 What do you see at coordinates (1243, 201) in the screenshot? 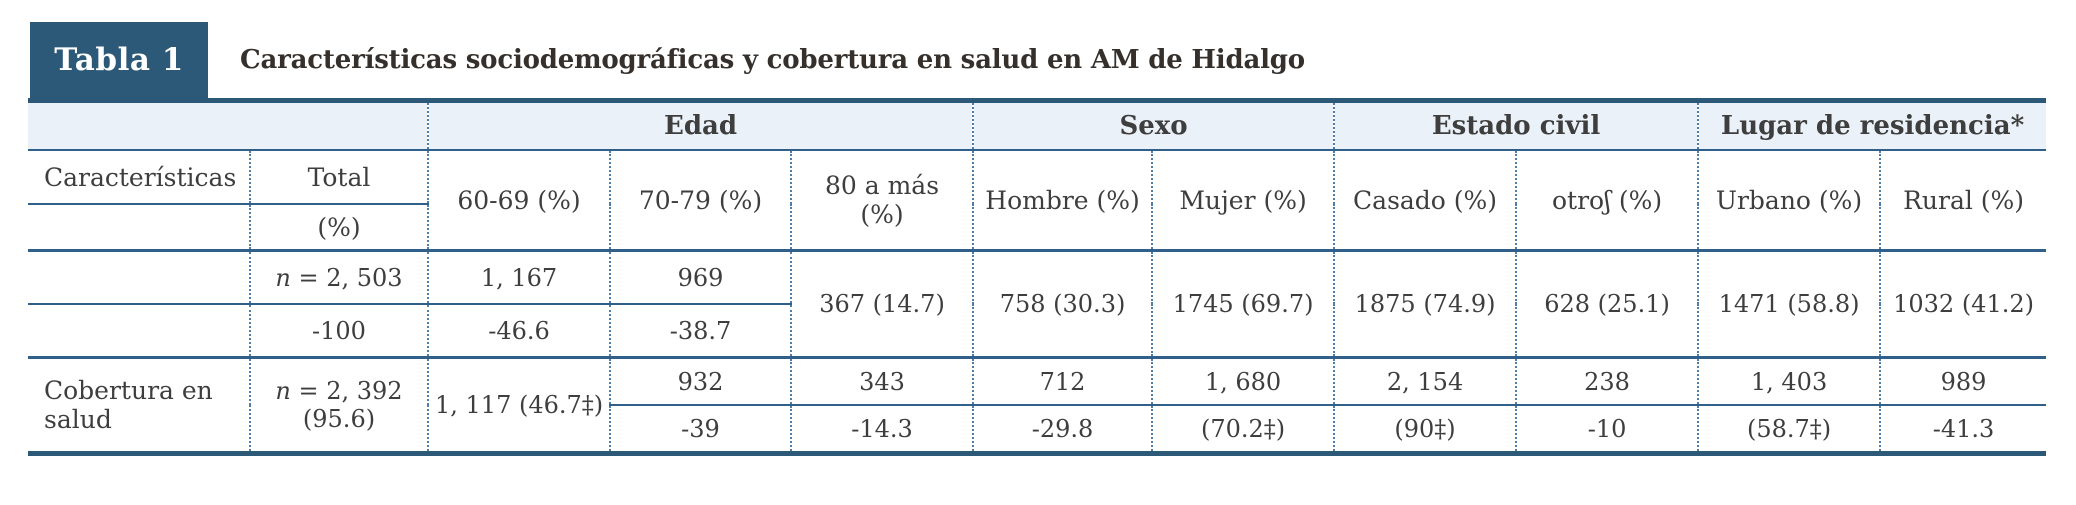
I see `col-header-mujer: Mujer (%)` at bounding box center [1243, 201].